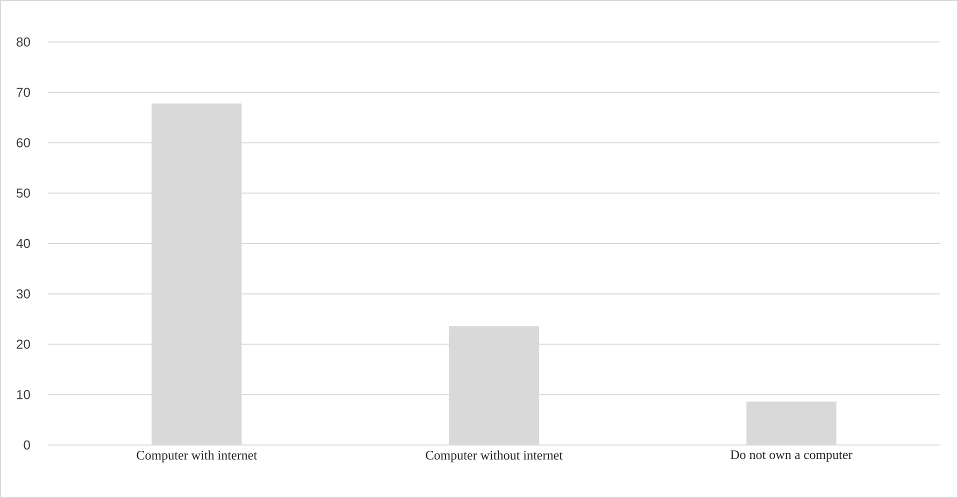 This screenshot has height=498, width=958. I want to click on y-tick-label: 10, so click(23, 395).